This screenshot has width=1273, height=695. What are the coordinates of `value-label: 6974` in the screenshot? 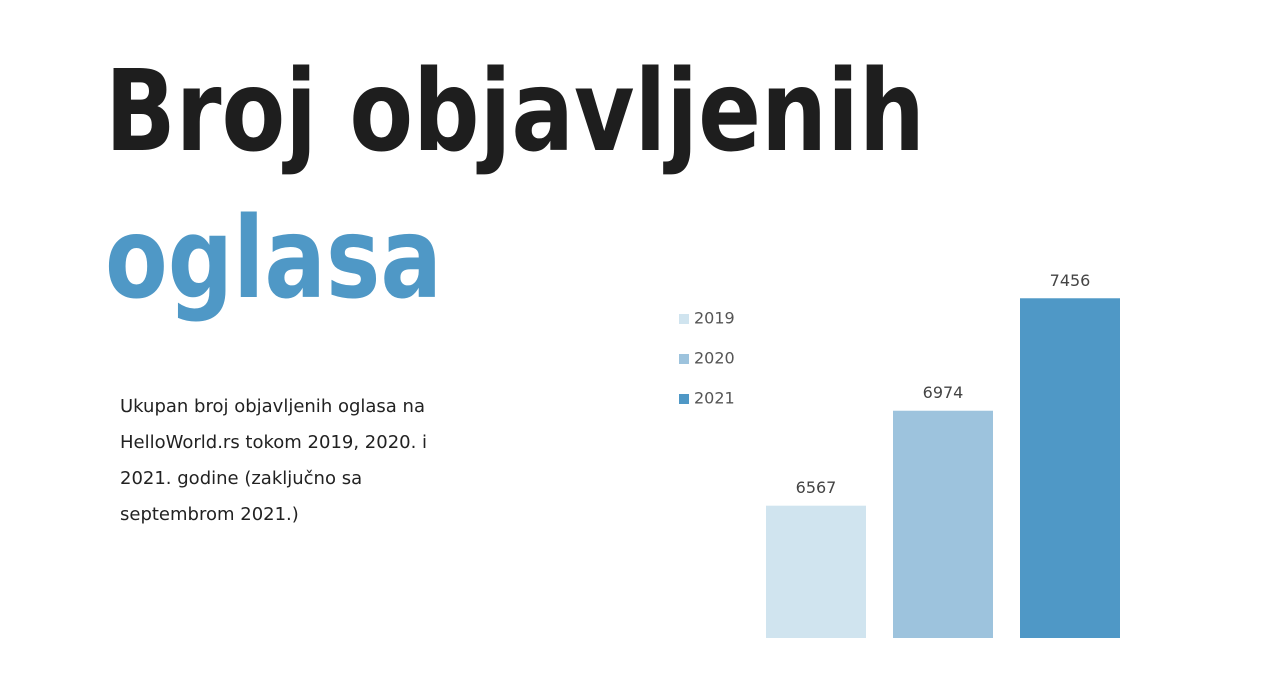 It's located at (943, 392).